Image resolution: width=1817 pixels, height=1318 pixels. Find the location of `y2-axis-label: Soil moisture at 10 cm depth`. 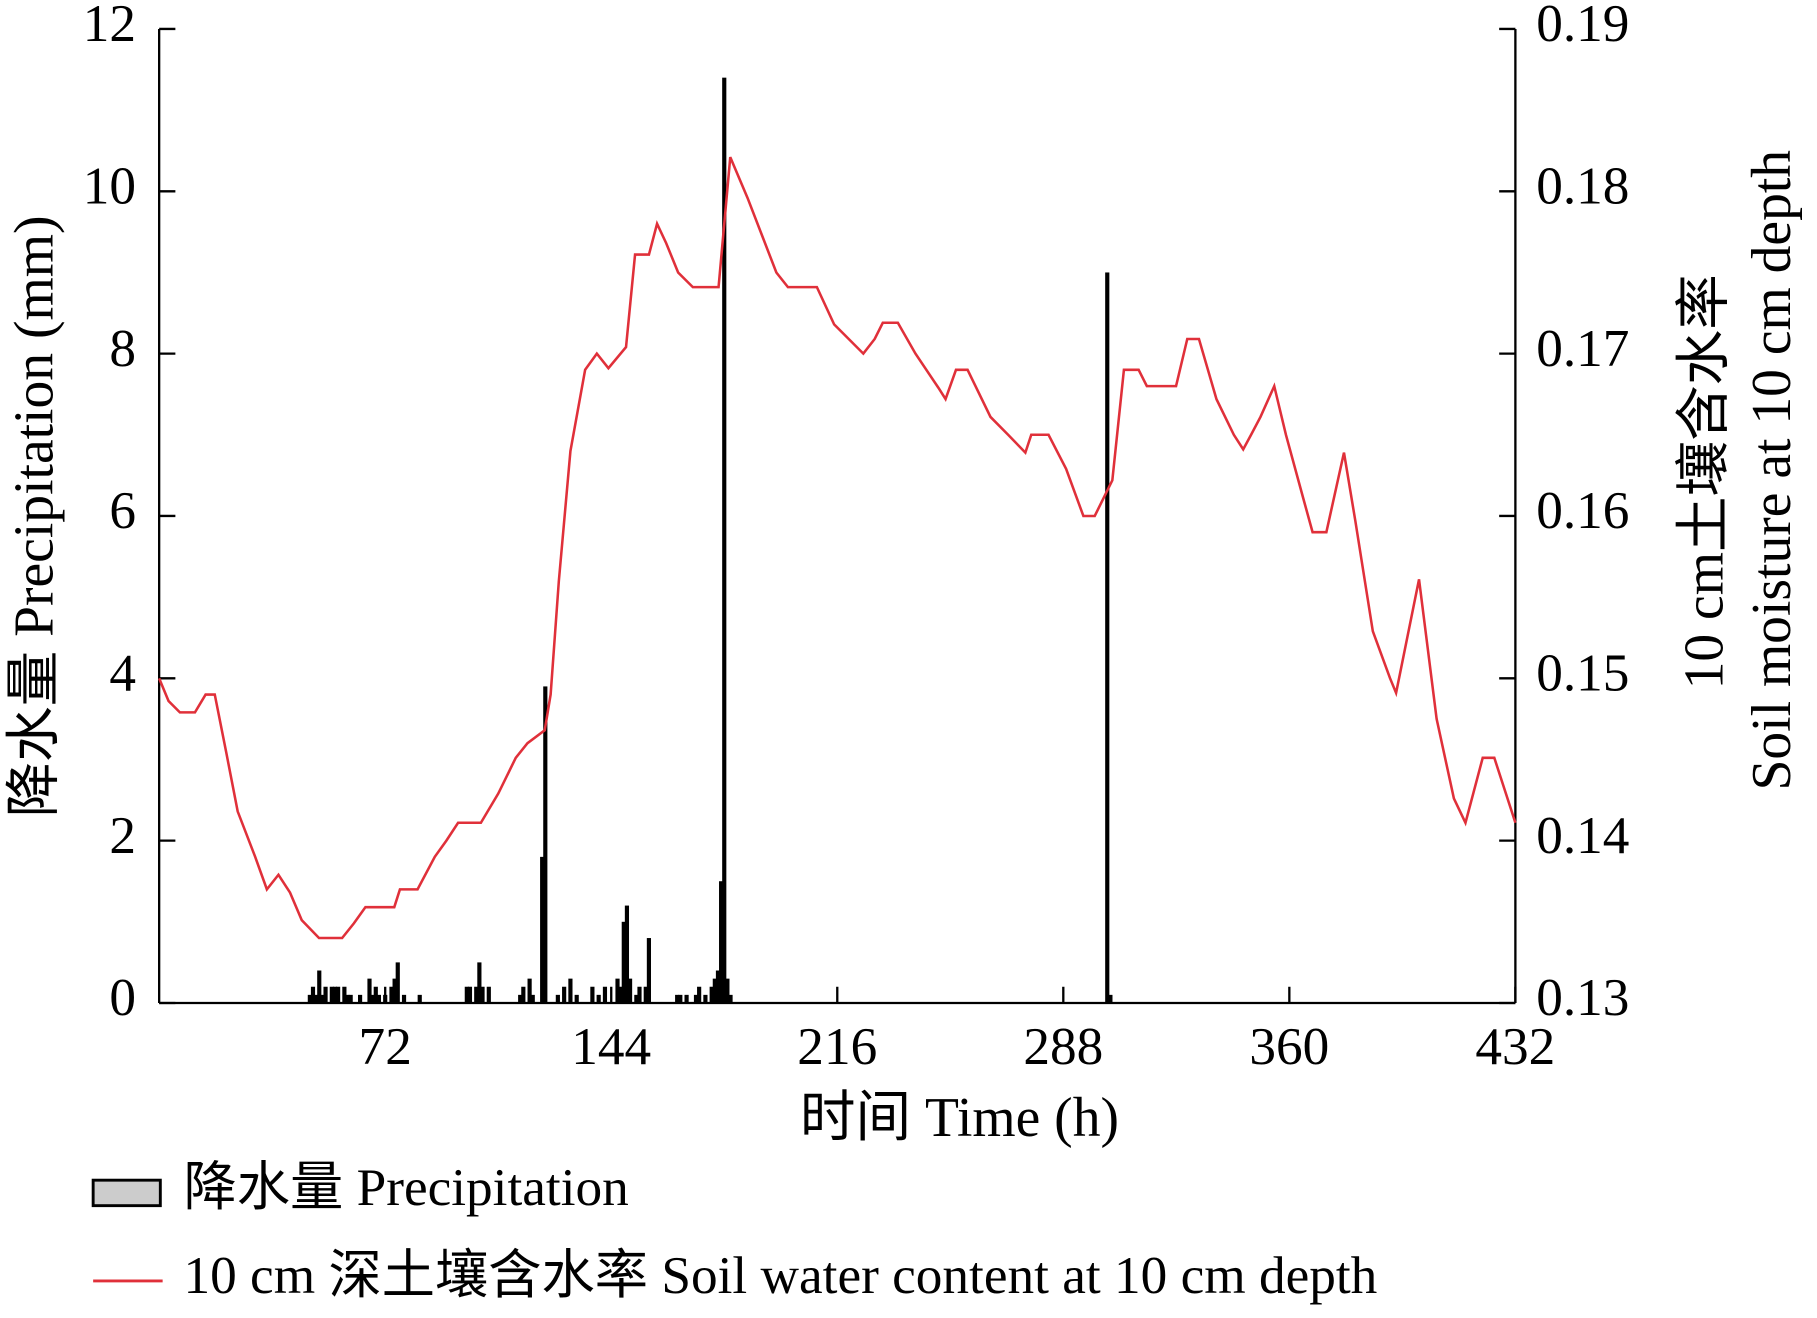

y2-axis-label: Soil moisture at 10 cm depth is located at coordinates (1772, 470).